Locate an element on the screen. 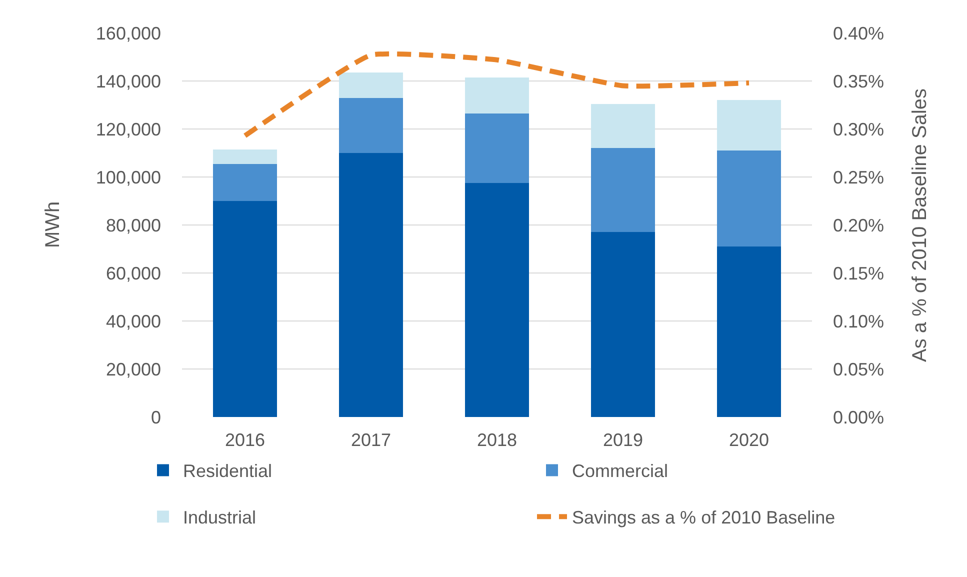  x-tick-label: 2019 is located at coordinates (623, 440).